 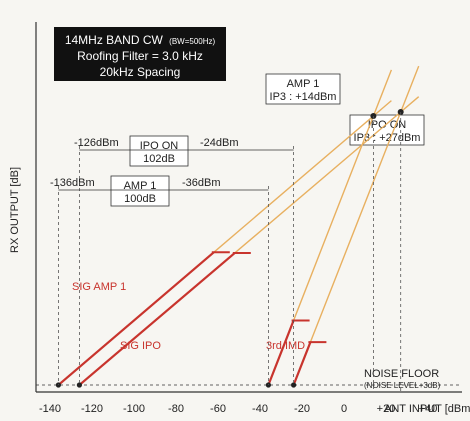 I want to click on x-tick-label: -20, so click(x=302, y=409).